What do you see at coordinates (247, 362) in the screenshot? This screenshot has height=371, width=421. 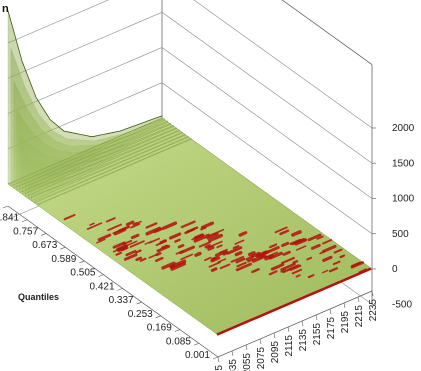 I see `y-tick-label: 2055` at bounding box center [247, 362].